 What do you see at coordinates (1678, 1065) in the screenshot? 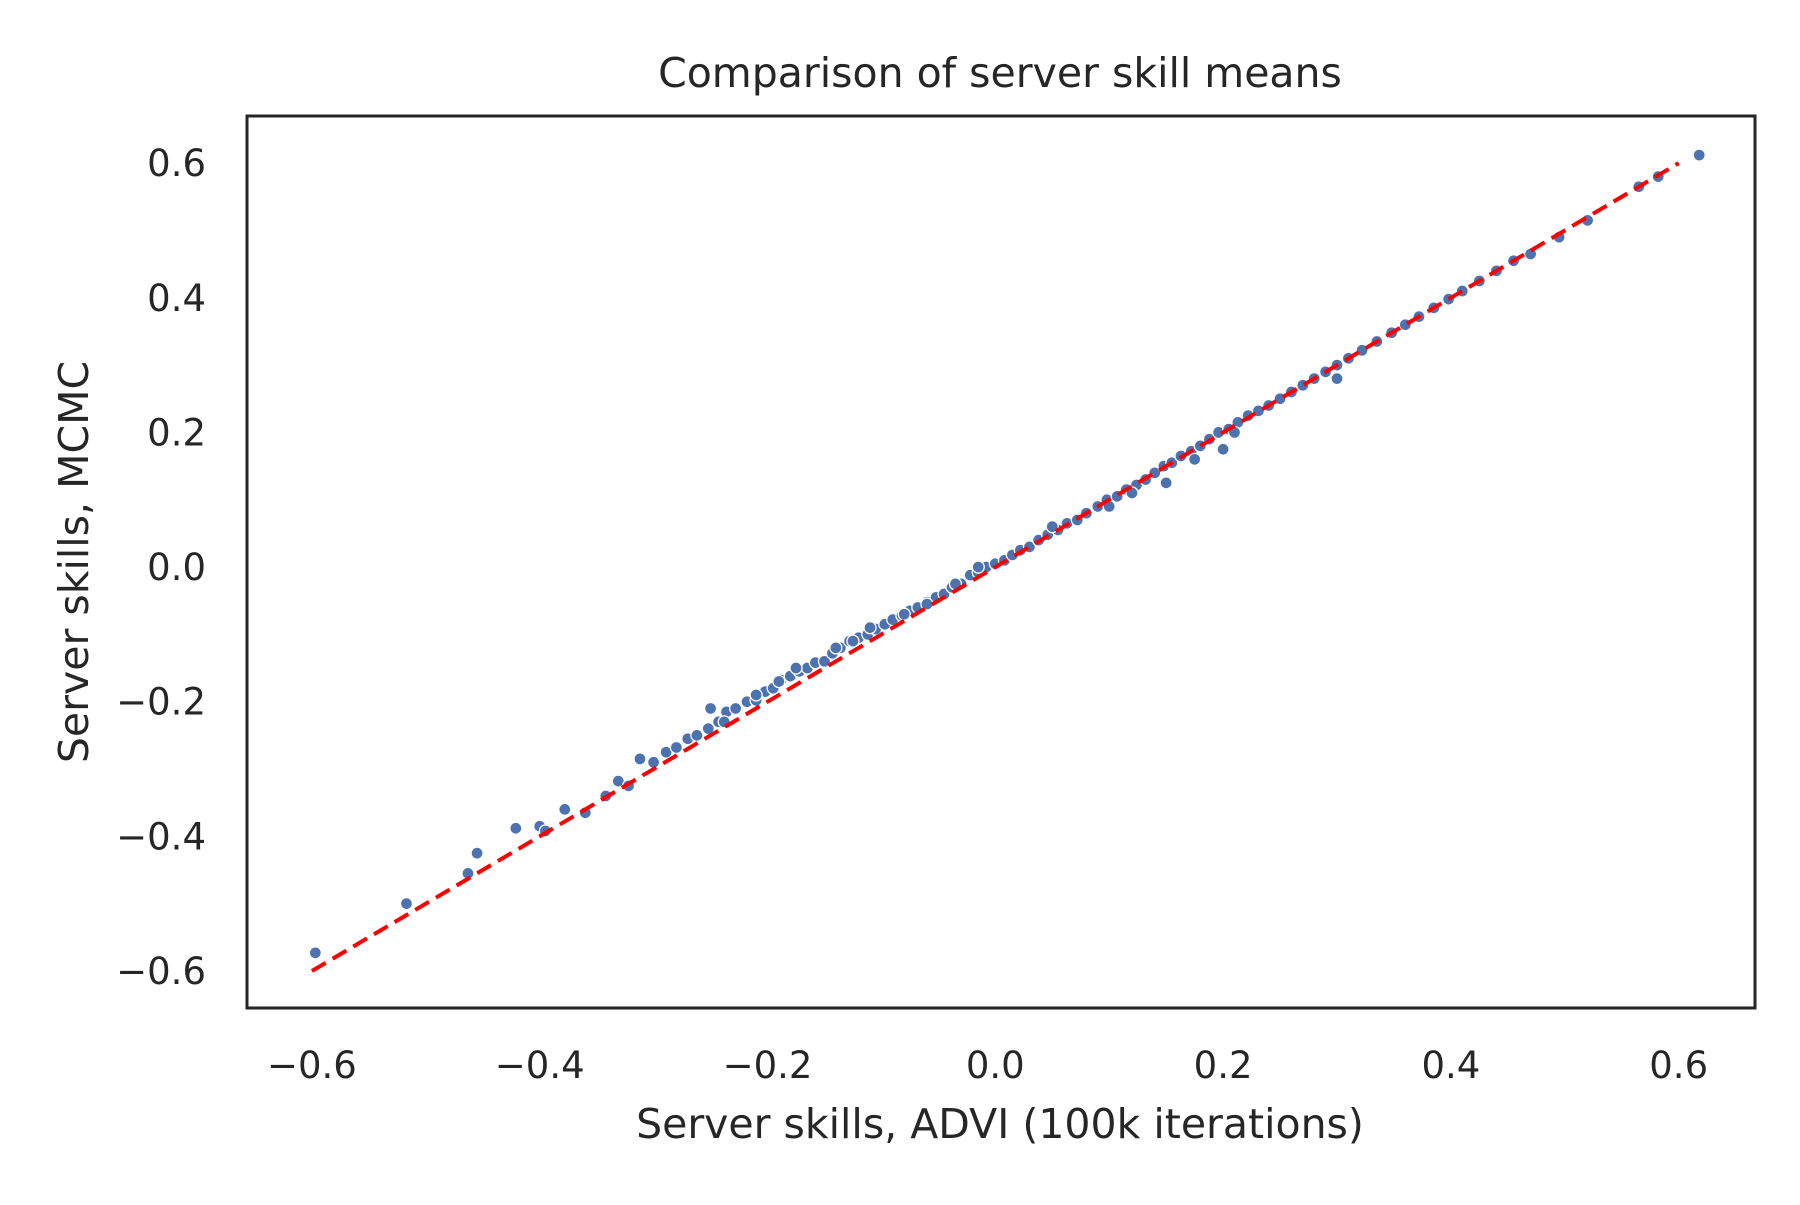
I see `x-tick-label: 0.6` at bounding box center [1678, 1065].